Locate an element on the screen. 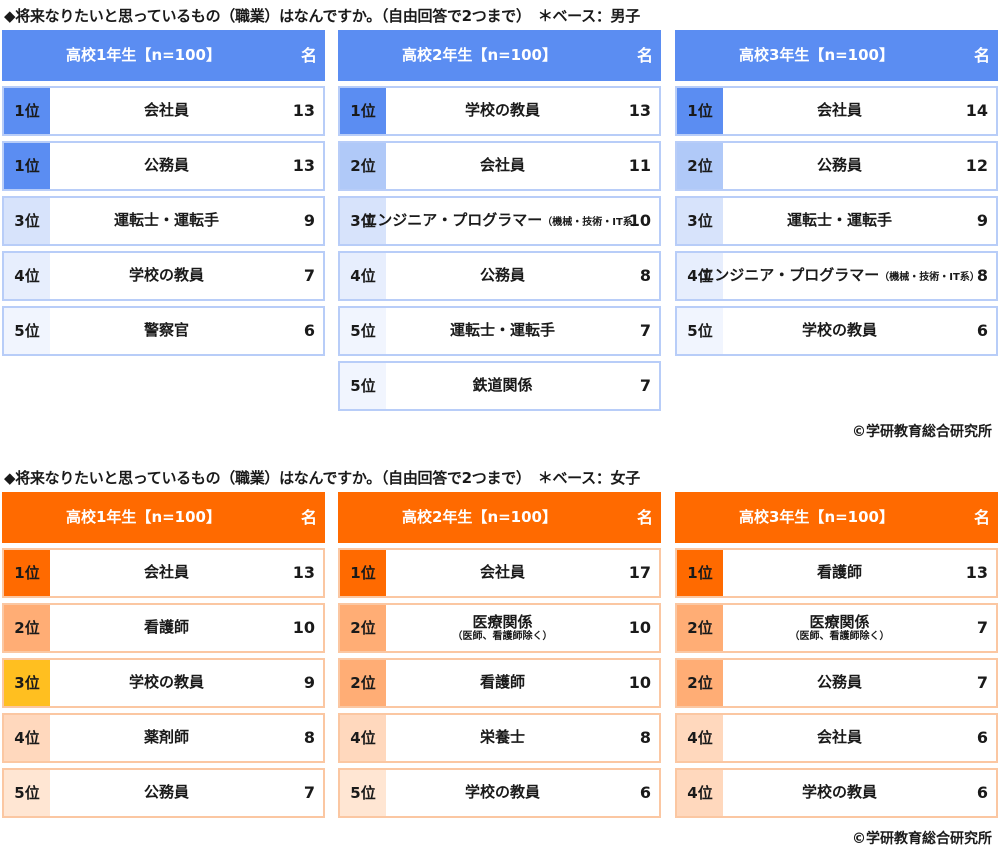 The image size is (1000, 850). job-name: 看護師 is located at coordinates (839, 572).